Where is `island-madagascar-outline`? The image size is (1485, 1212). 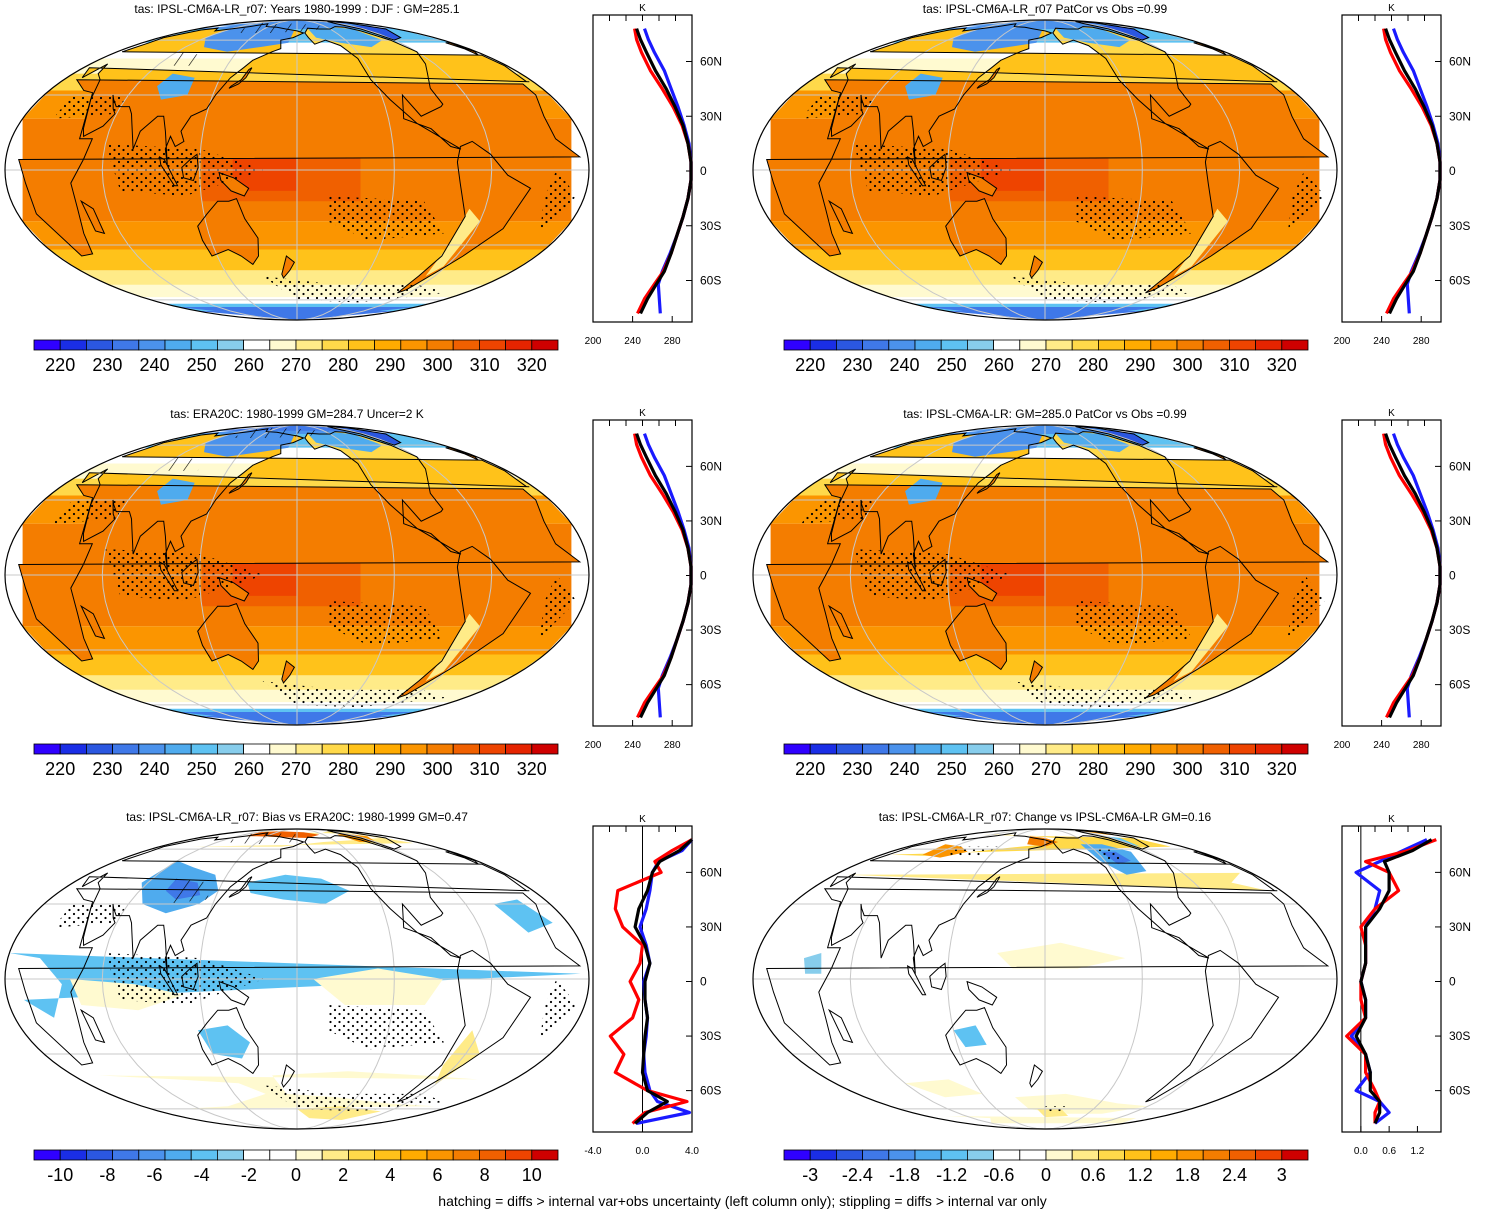 island-madagascar-outline is located at coordinates (841, 217).